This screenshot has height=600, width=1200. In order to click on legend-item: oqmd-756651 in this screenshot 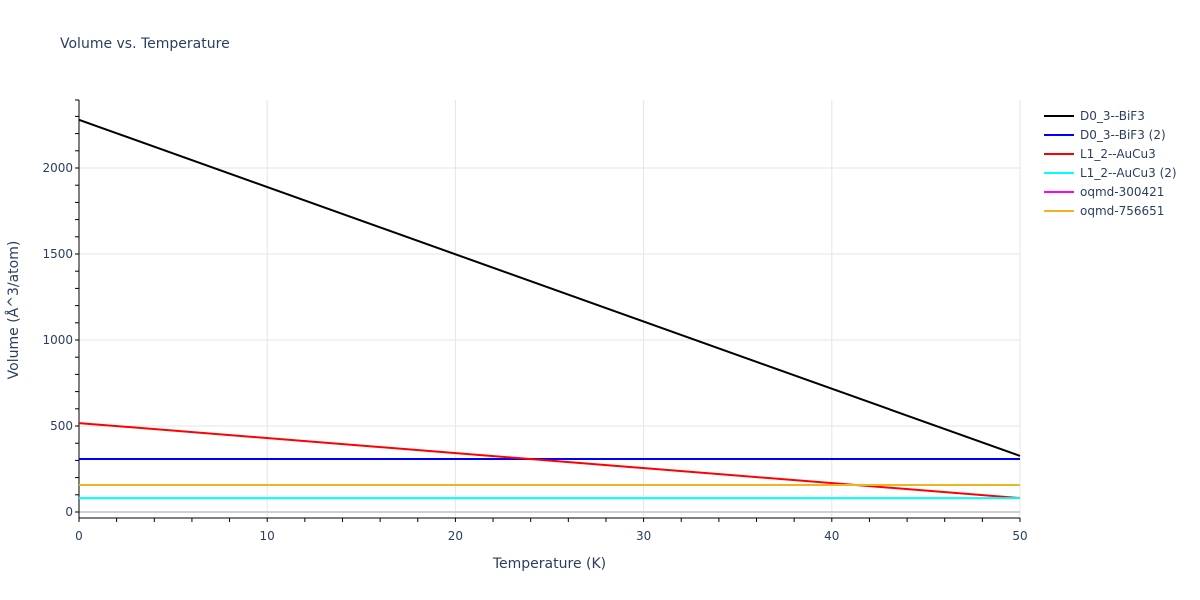, I will do `click(1110, 210)`.